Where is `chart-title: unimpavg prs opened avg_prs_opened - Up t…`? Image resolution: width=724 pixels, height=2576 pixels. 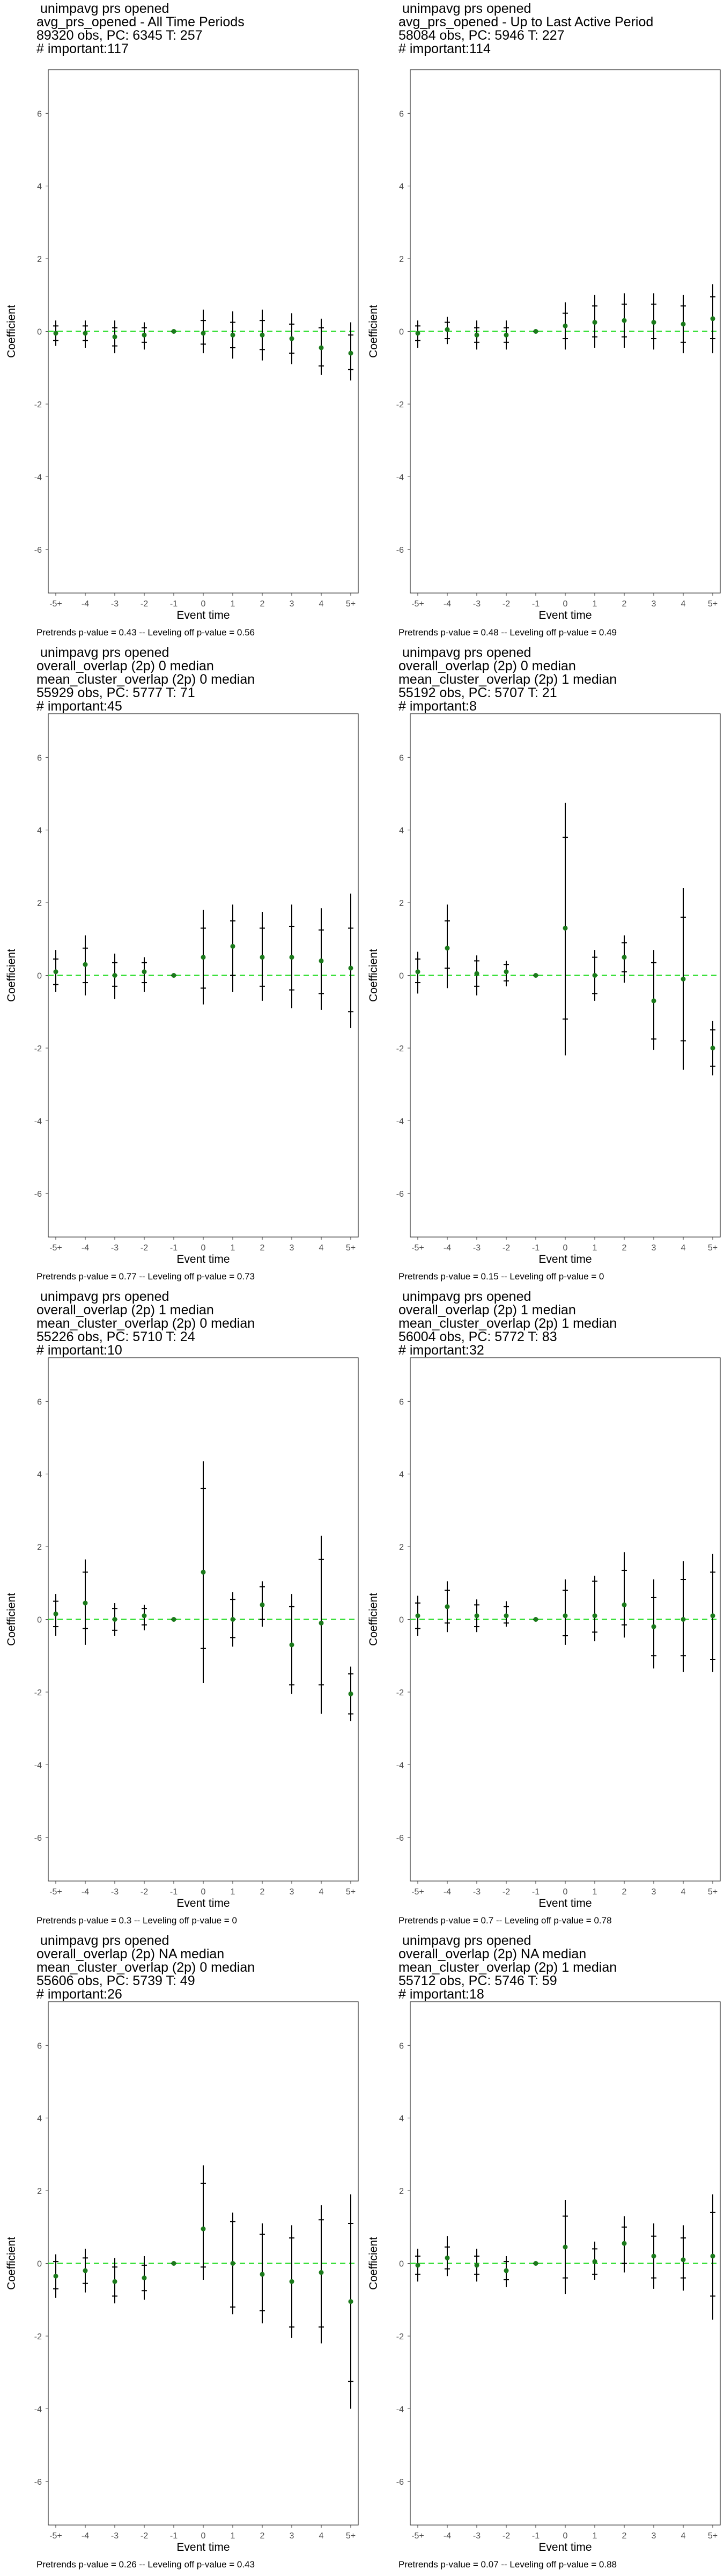
chart-title: unimpavg prs opened avg_prs_opened - Up t… is located at coordinates (525, 29).